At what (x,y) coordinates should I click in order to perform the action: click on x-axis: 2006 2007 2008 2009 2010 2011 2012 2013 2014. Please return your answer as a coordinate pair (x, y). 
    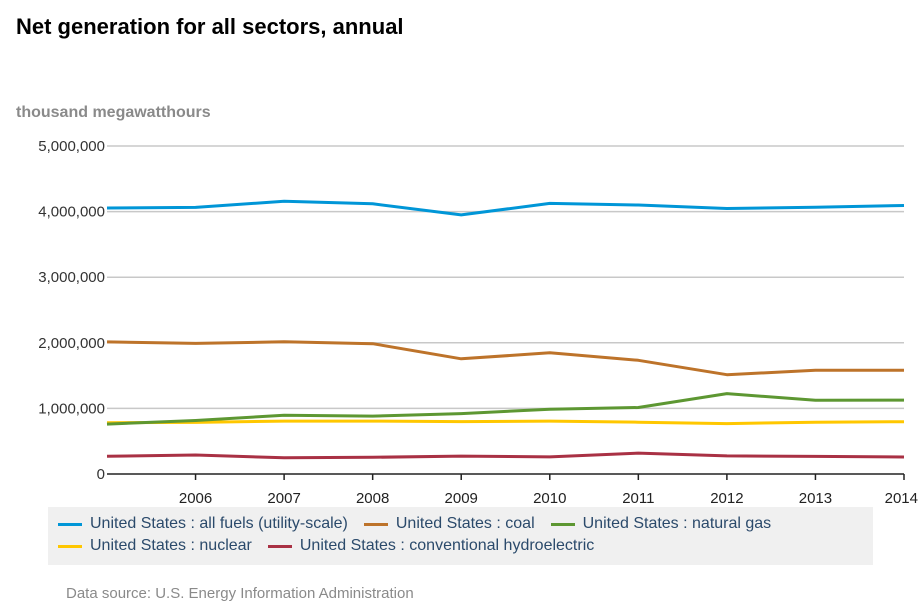
    Looking at the image, I should click on (512, 489).